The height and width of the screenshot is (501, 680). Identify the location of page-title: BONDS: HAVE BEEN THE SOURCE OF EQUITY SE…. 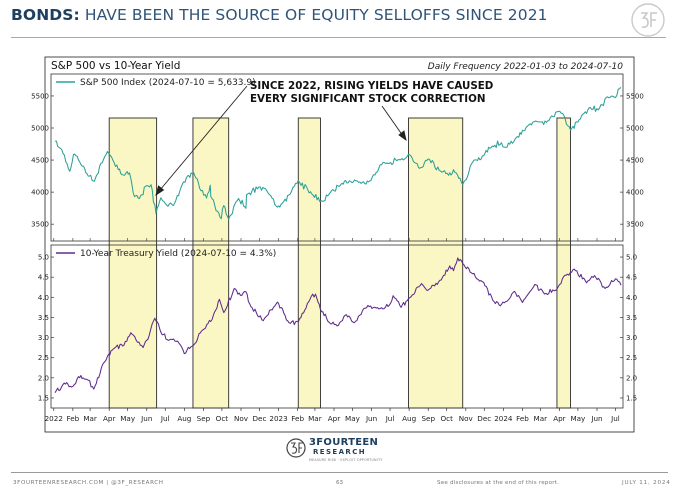
(279, 15).